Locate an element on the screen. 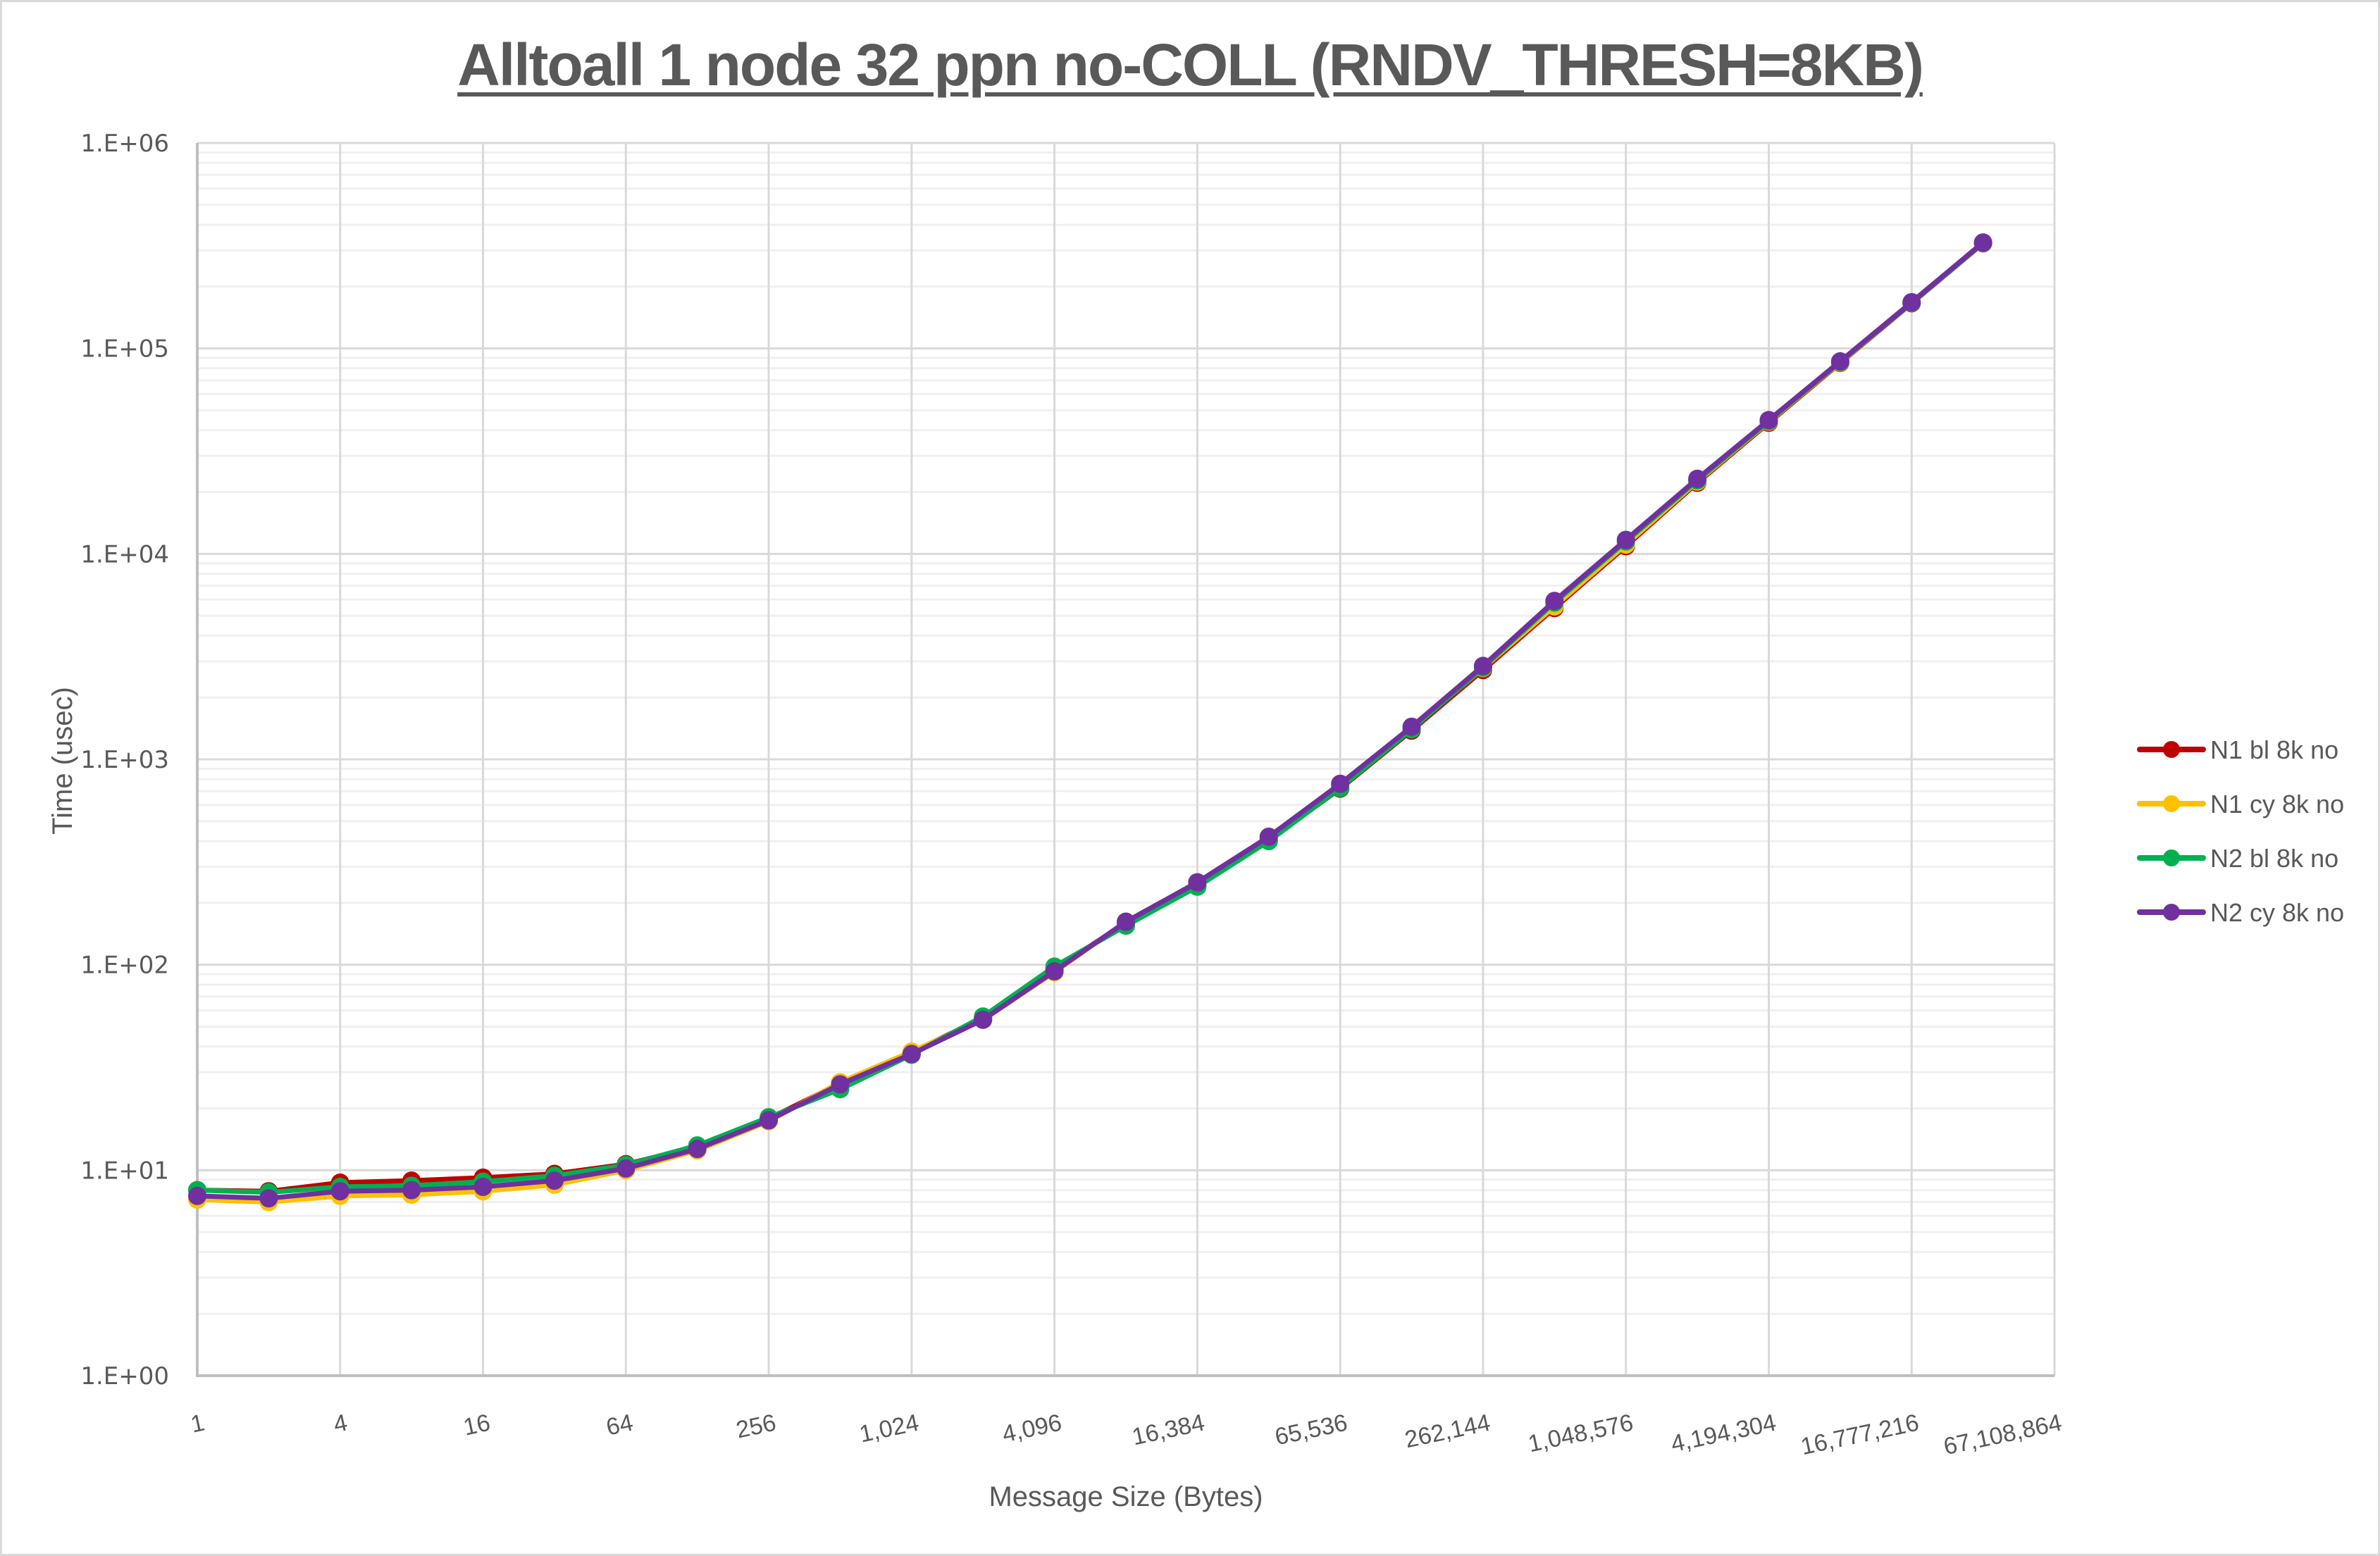 Image resolution: width=2380 pixels, height=1556 pixels. legend-item: N1 cy 8k no is located at coordinates (2240, 804).